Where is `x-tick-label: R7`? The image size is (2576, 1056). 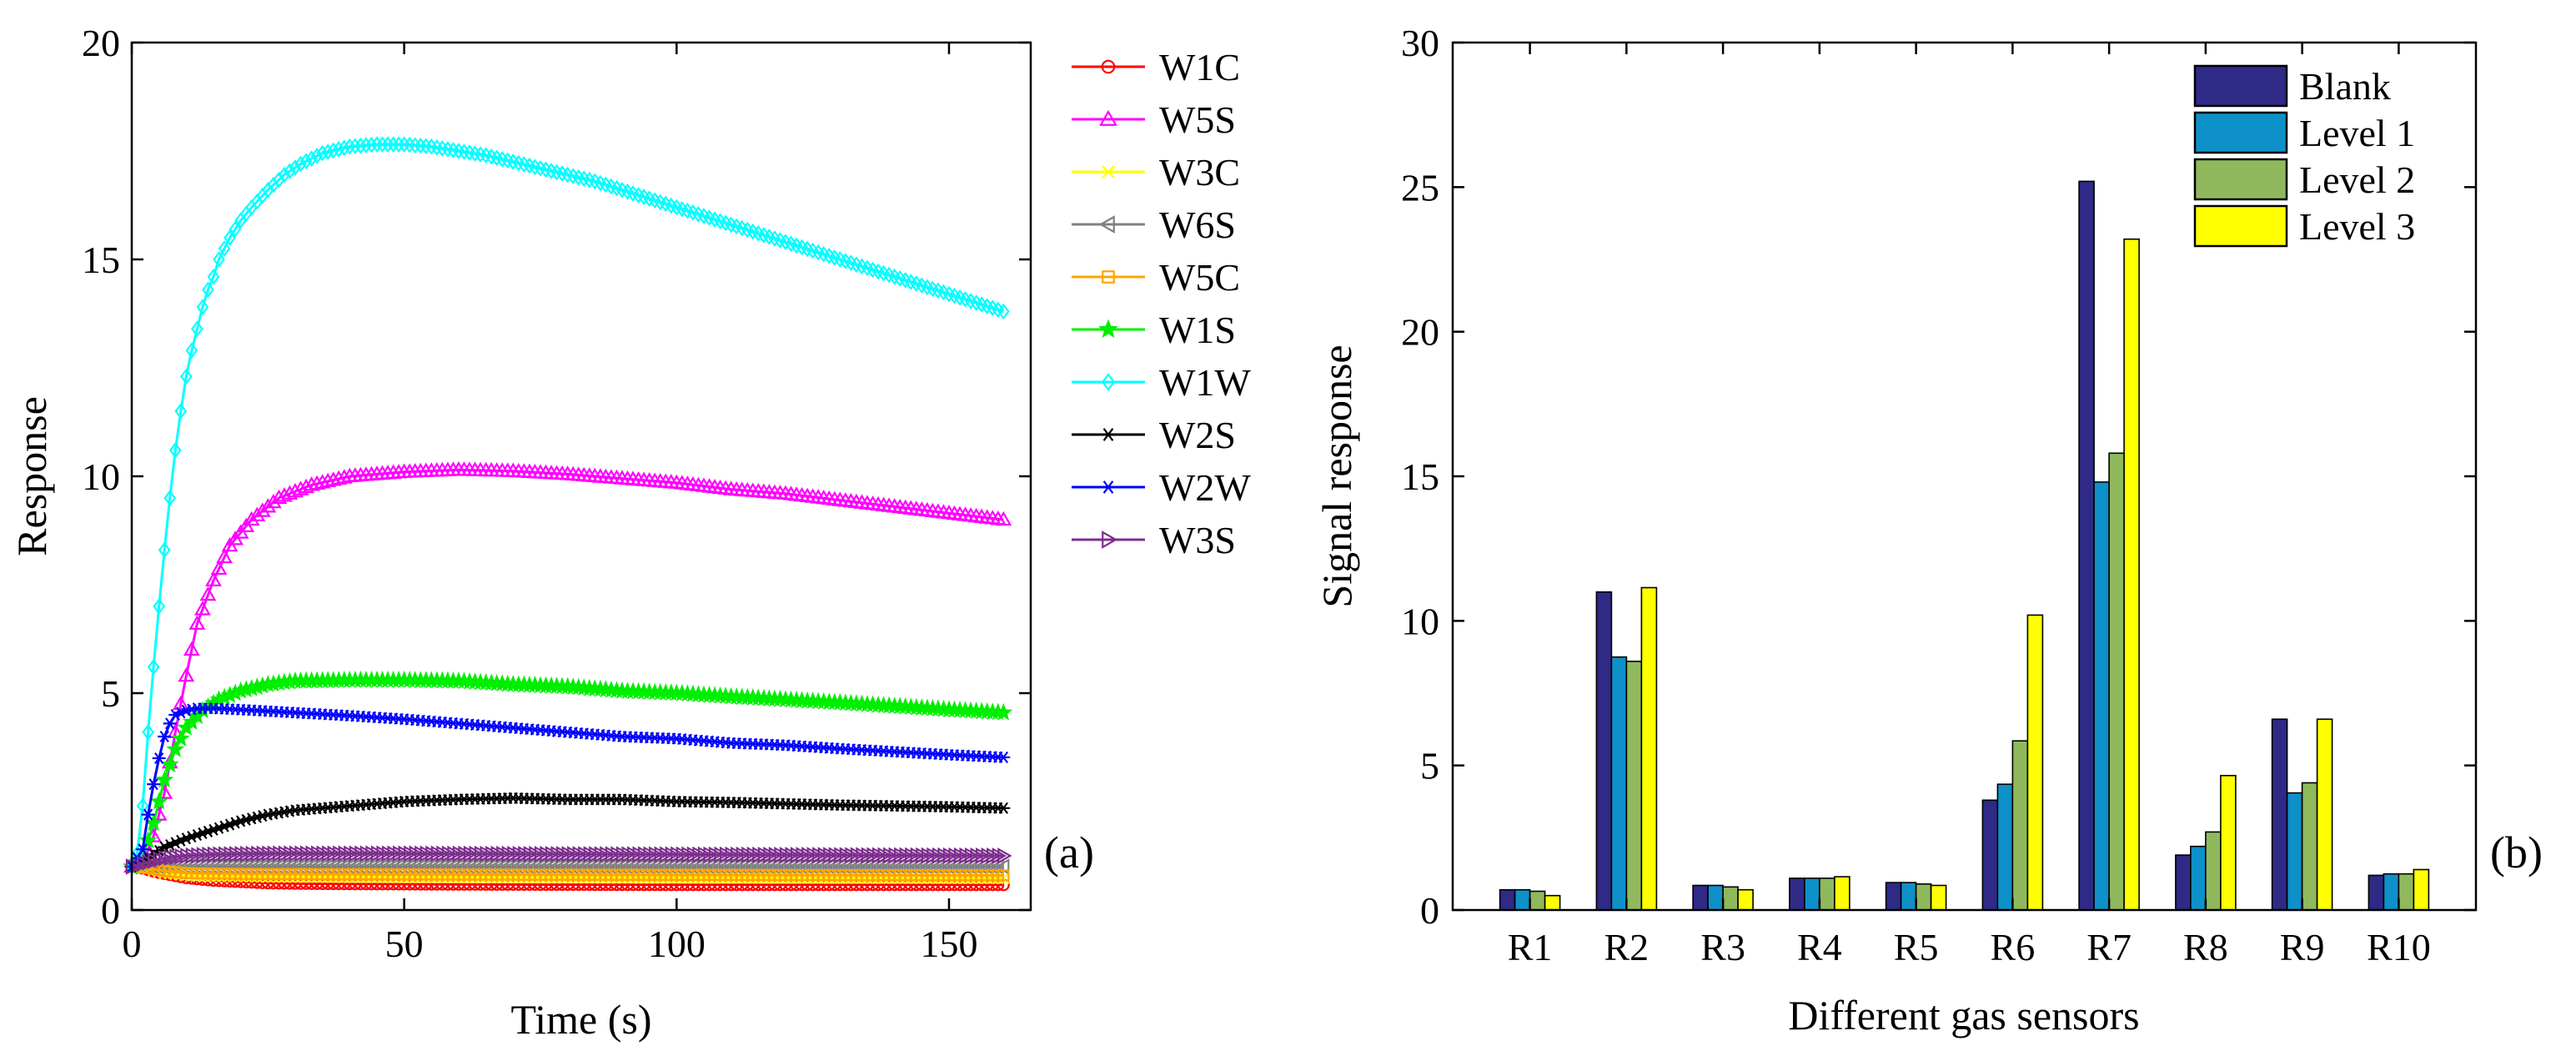 x-tick-label: R7 is located at coordinates (2109, 947).